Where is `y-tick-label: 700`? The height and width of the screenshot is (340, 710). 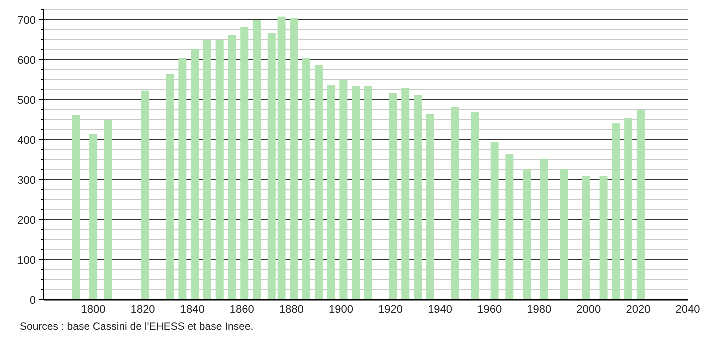 y-tick-label: 700 is located at coordinates (27, 20).